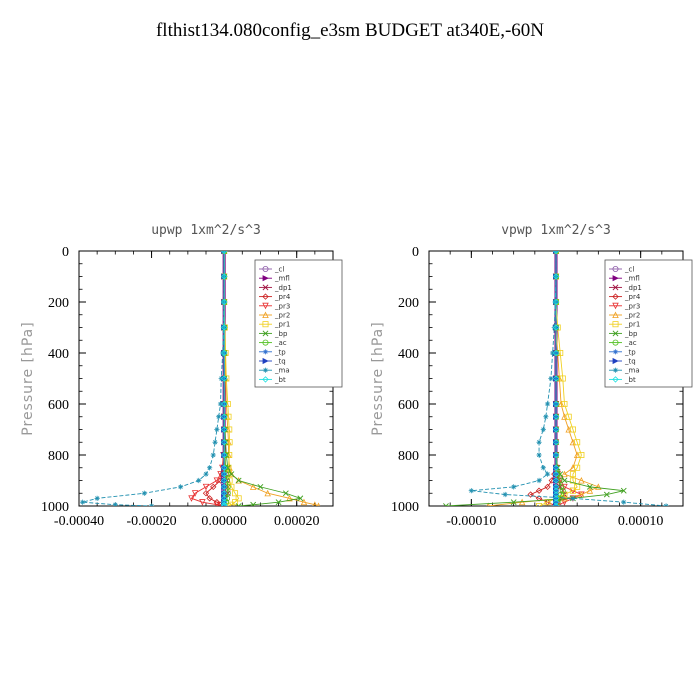  I want to click on legend-label: _pr1, so click(632, 325).